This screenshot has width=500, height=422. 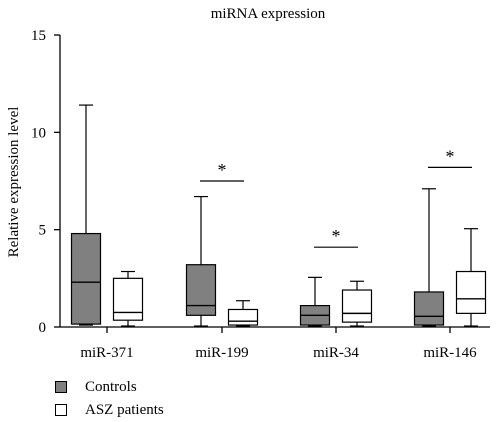 I want to click on x-tick-label: miR-371, so click(x=106, y=353).